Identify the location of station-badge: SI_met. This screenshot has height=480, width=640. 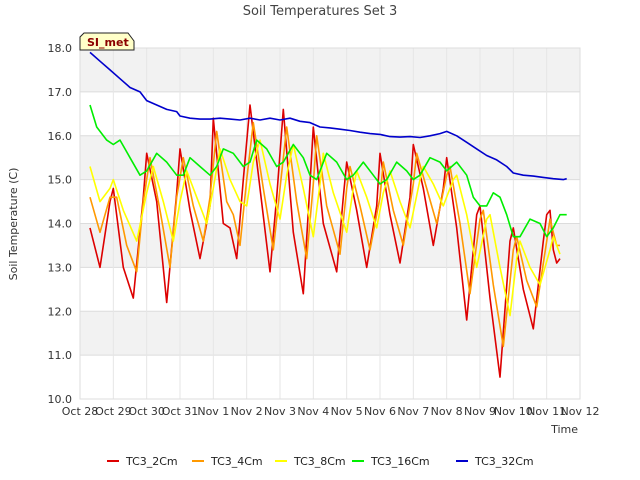
(107, 41).